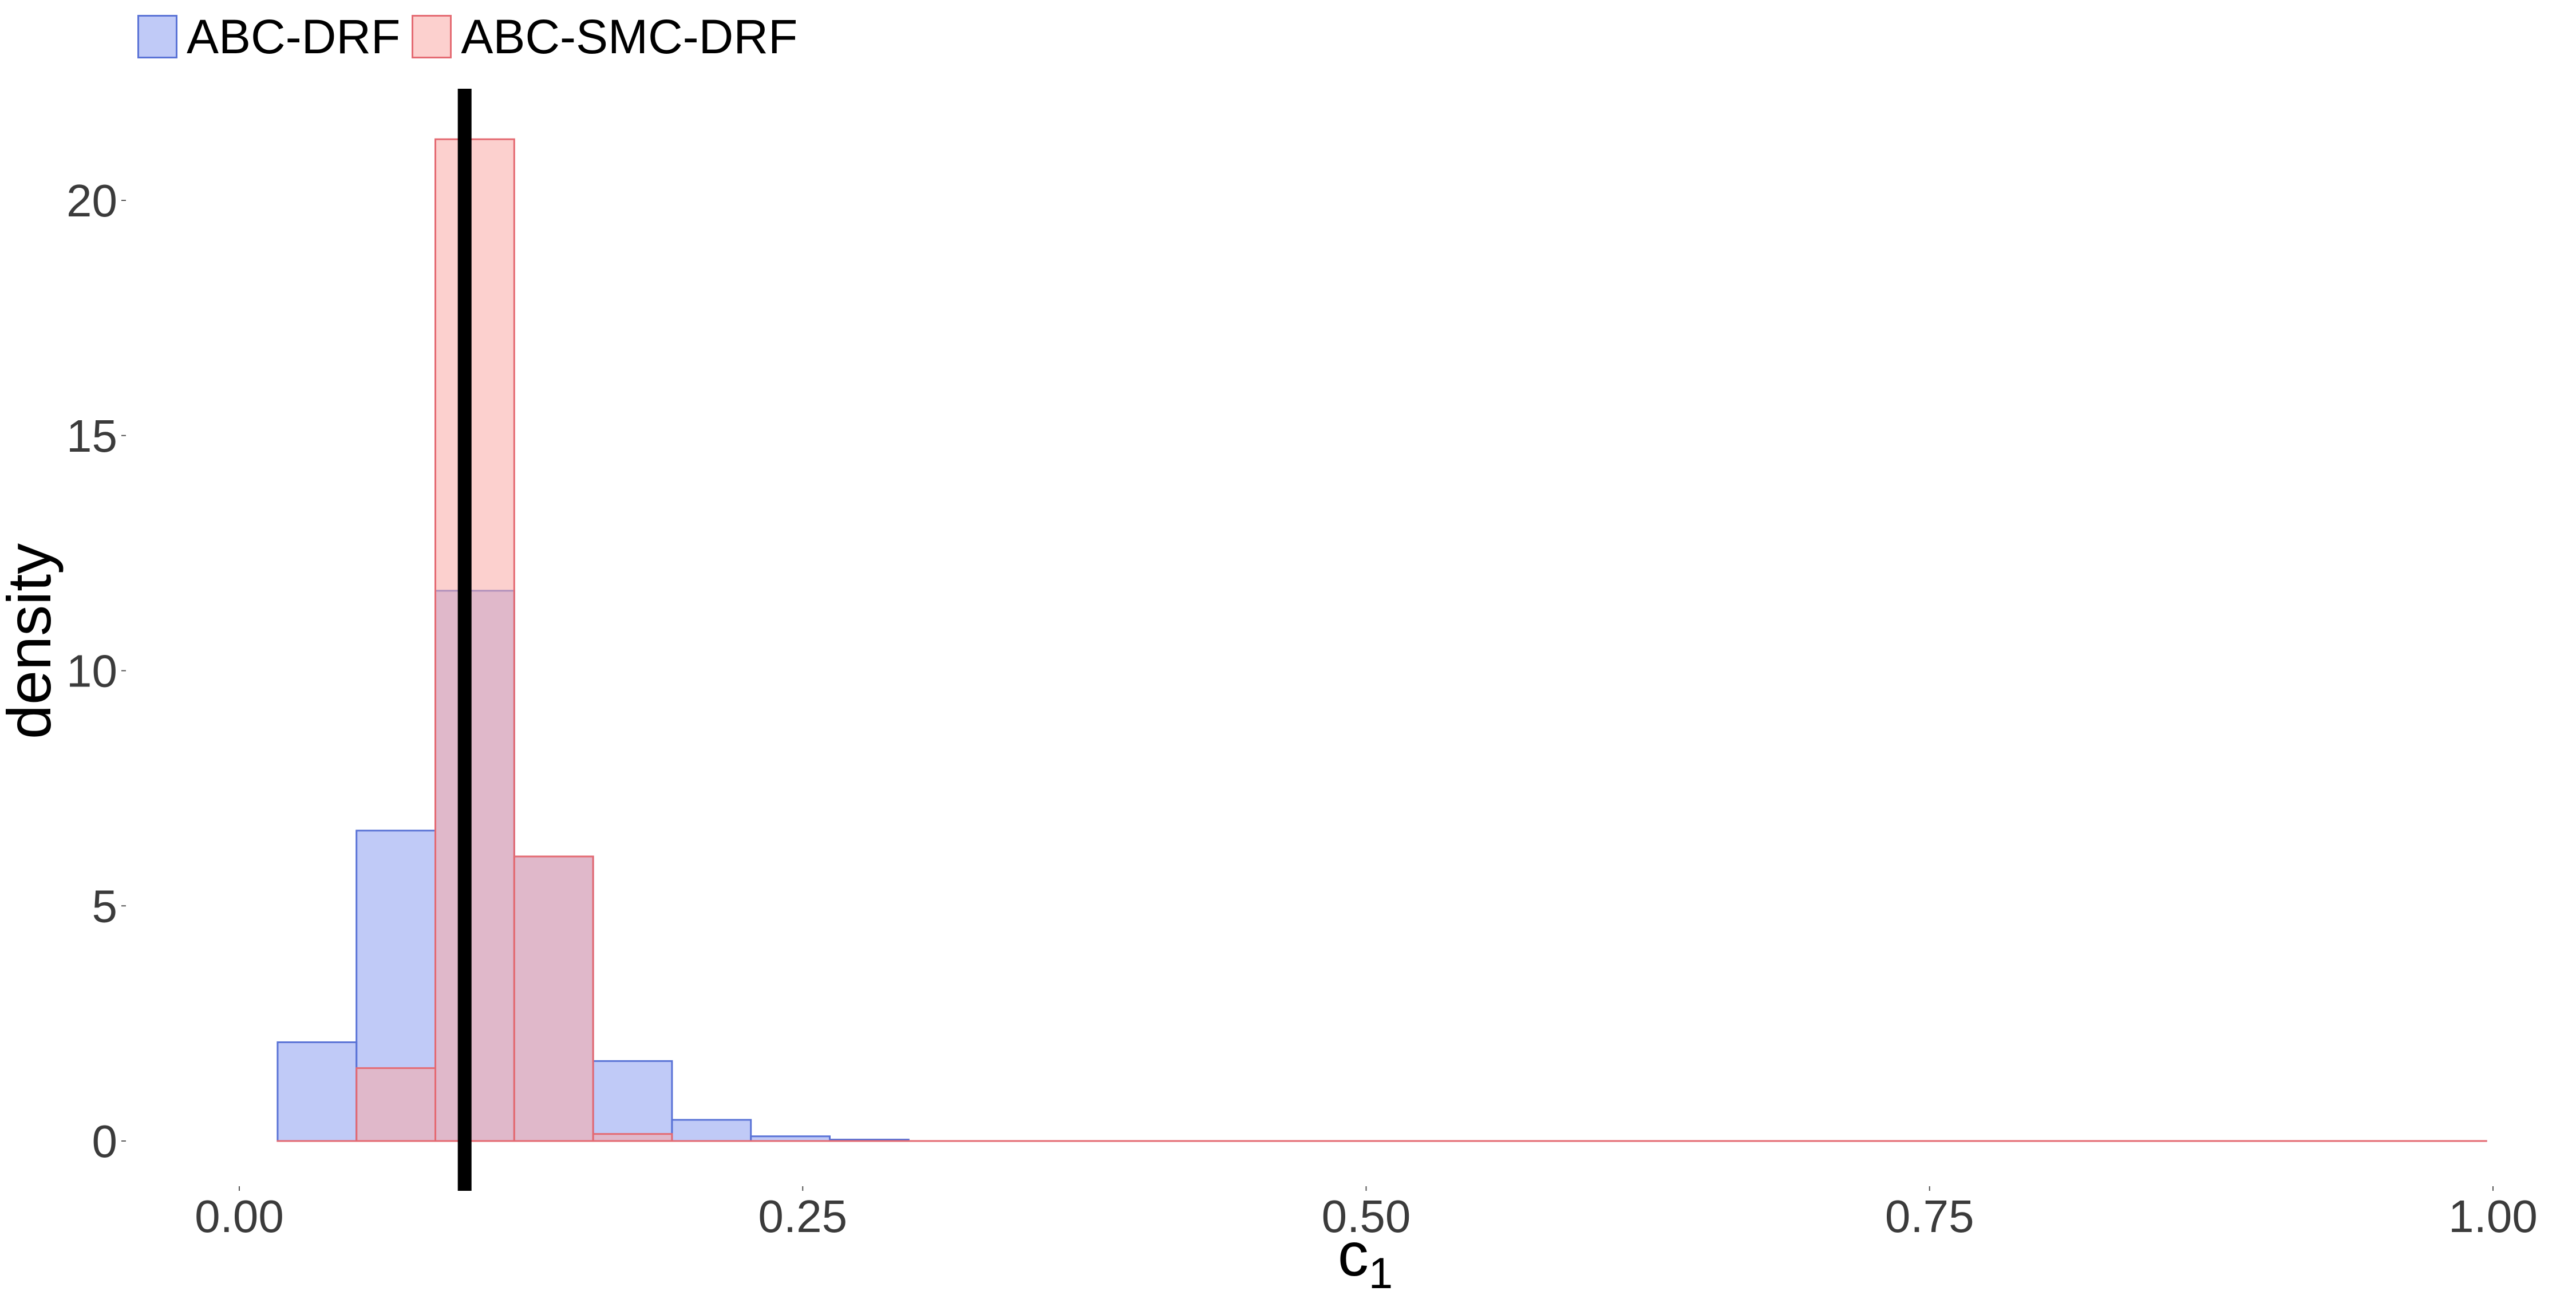  What do you see at coordinates (157, 36) in the screenshot?
I see `legend-swatch-abc-drf` at bounding box center [157, 36].